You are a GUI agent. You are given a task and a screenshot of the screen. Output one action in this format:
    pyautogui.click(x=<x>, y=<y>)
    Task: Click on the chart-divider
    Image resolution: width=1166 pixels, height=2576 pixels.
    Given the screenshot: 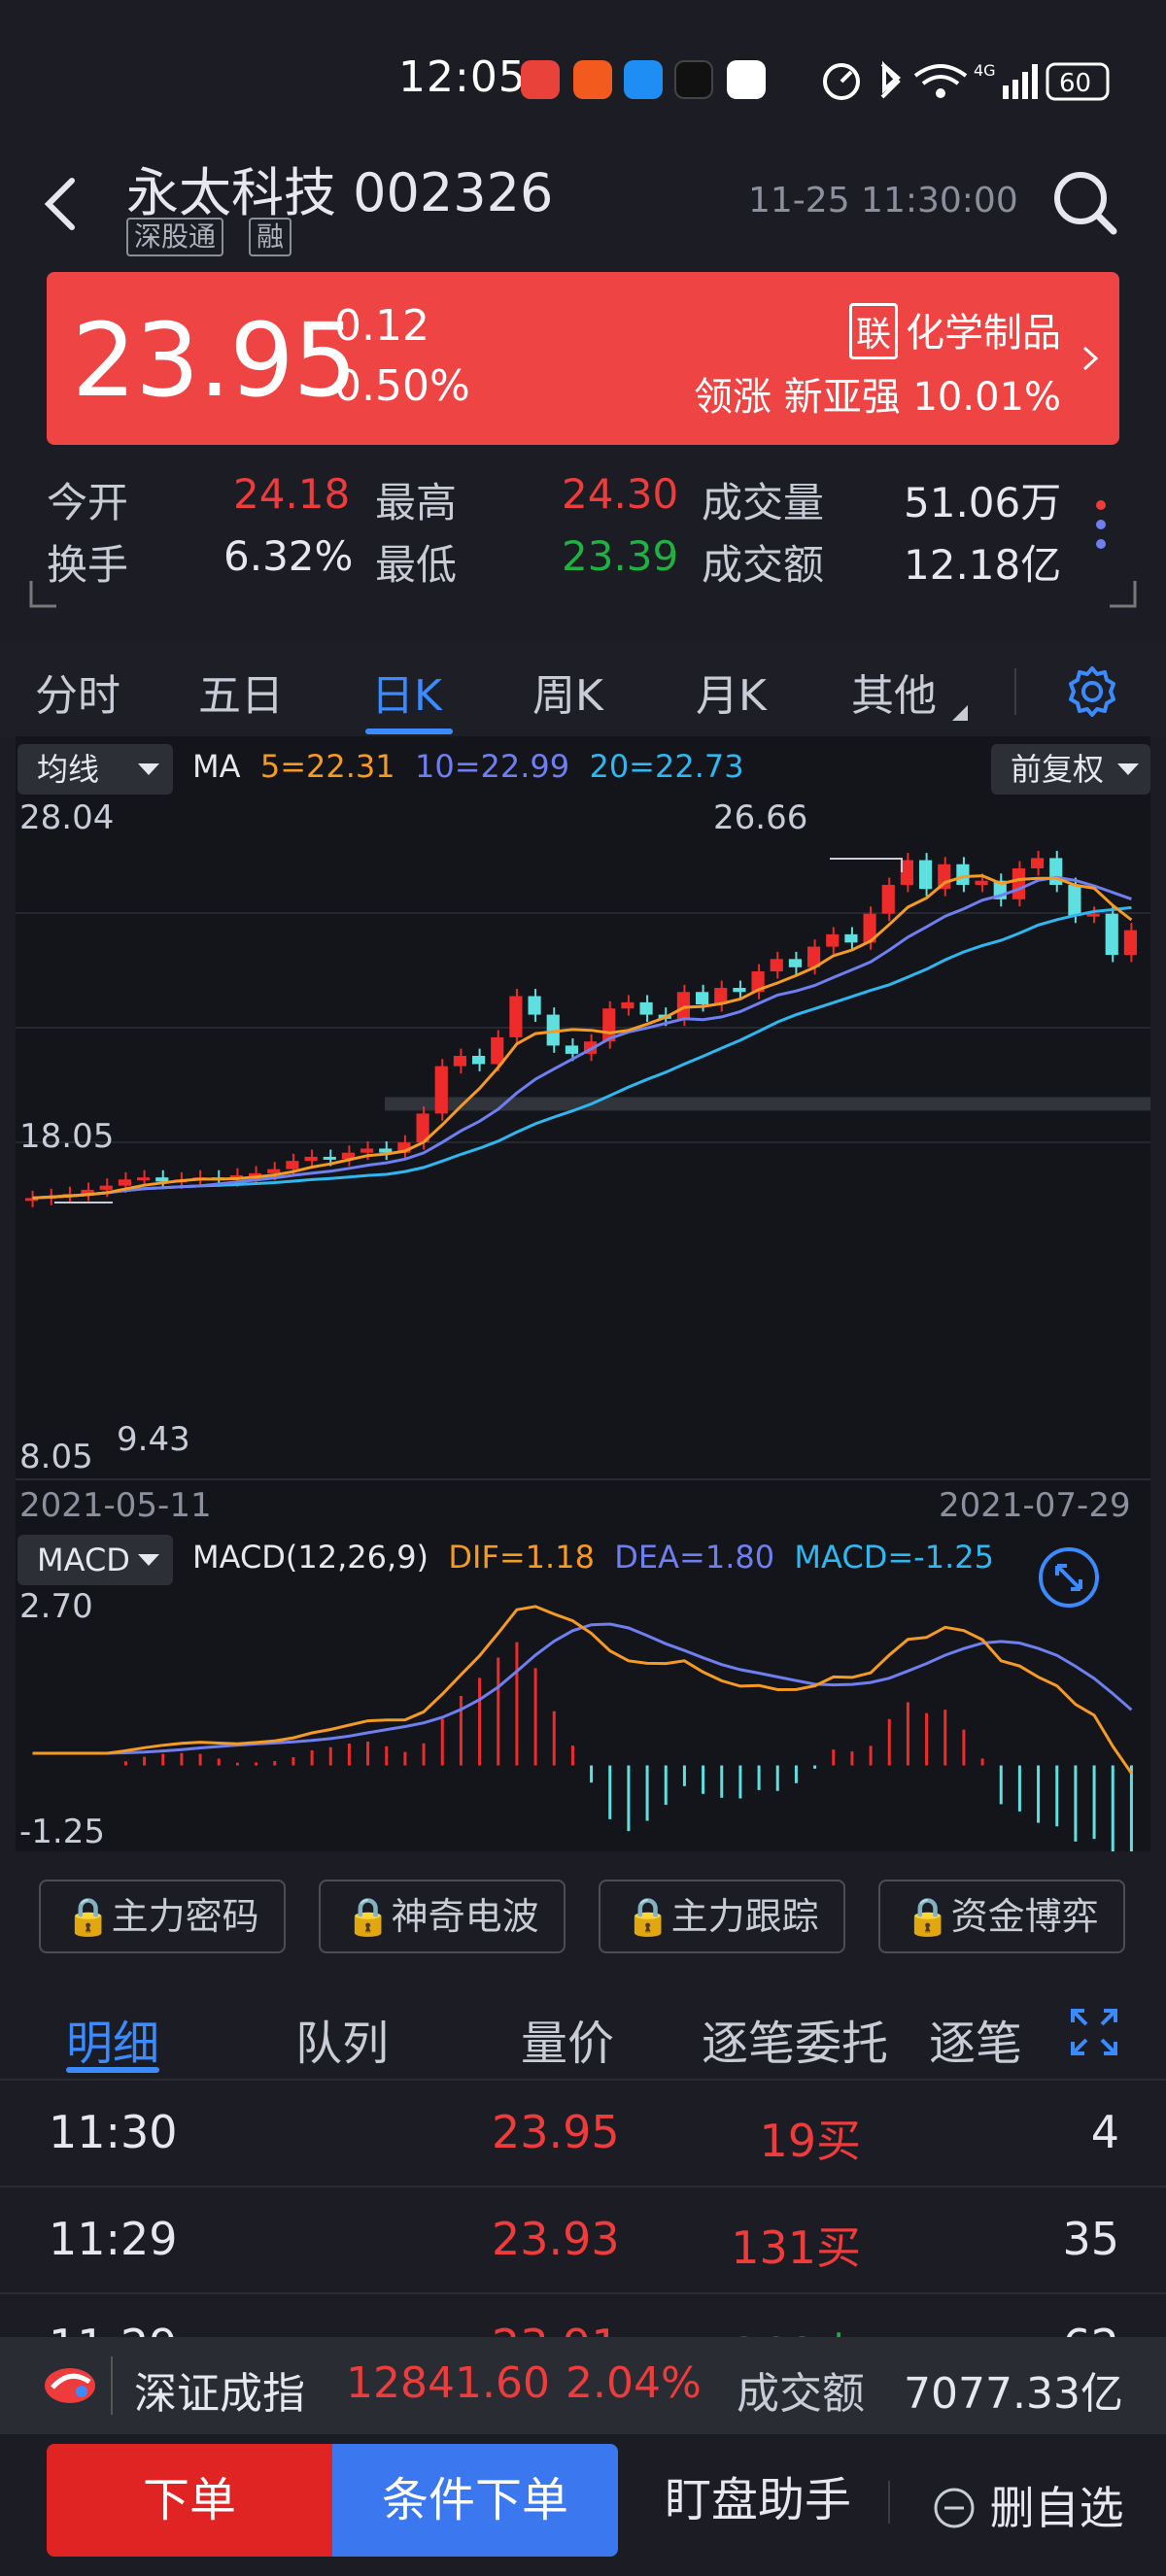 What is the action you would take?
    pyautogui.click(x=583, y=1479)
    